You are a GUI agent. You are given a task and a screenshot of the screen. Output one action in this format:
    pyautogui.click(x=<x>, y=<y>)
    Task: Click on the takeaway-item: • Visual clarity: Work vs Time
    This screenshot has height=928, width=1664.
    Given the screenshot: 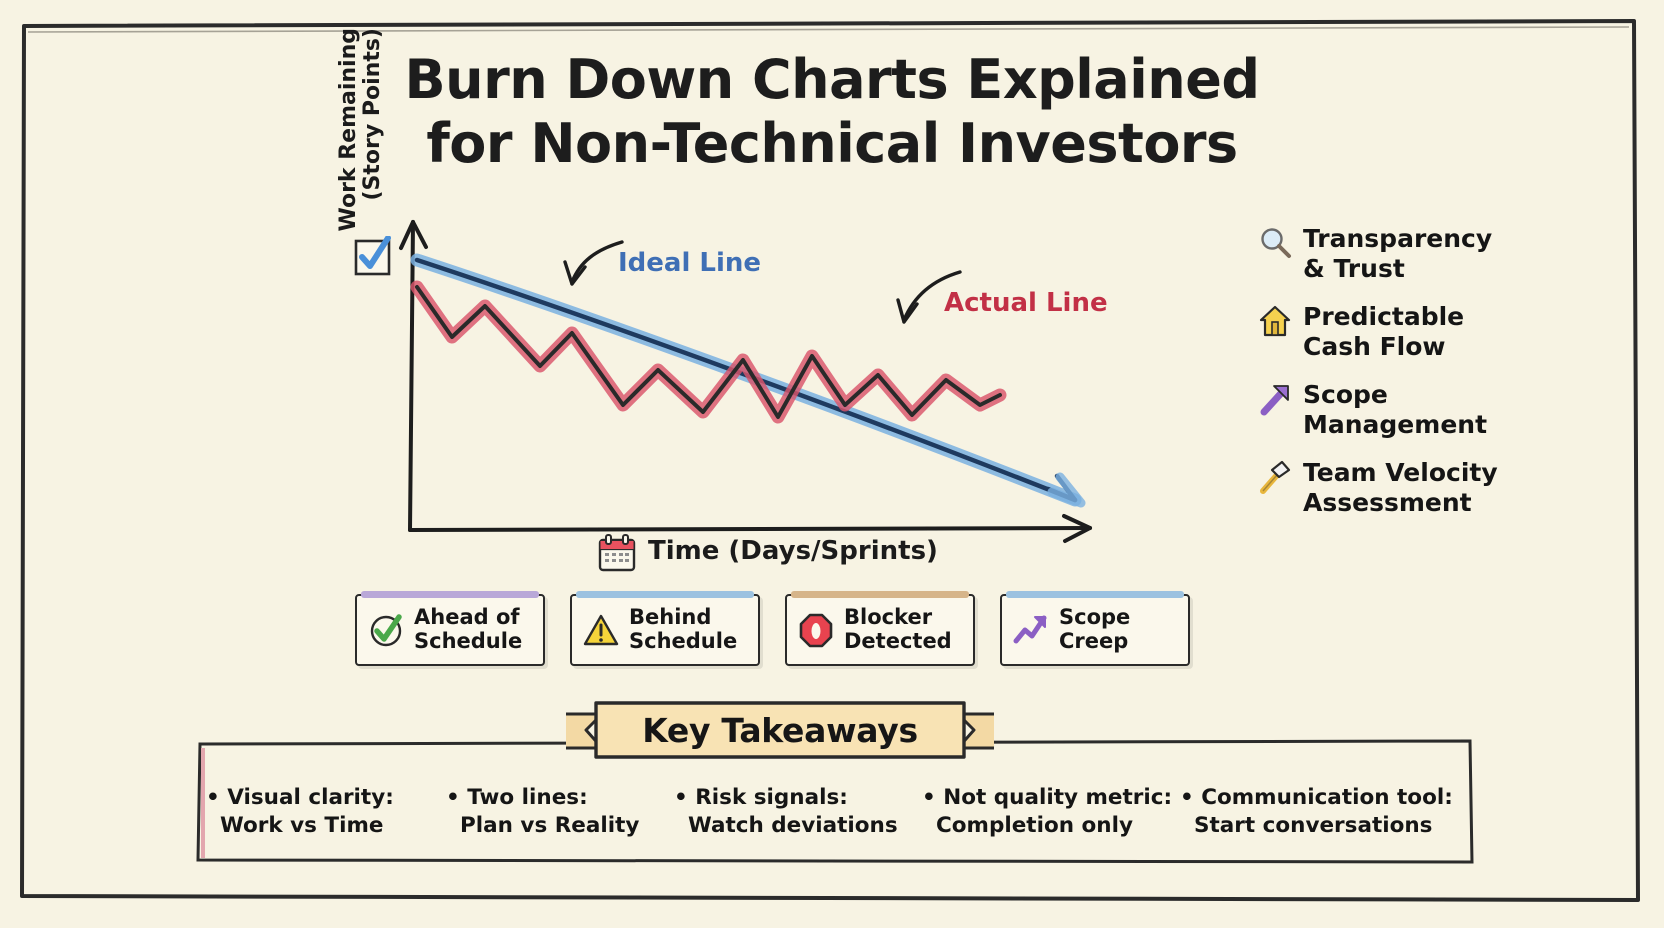 What is the action you would take?
    pyautogui.click(x=326, y=812)
    